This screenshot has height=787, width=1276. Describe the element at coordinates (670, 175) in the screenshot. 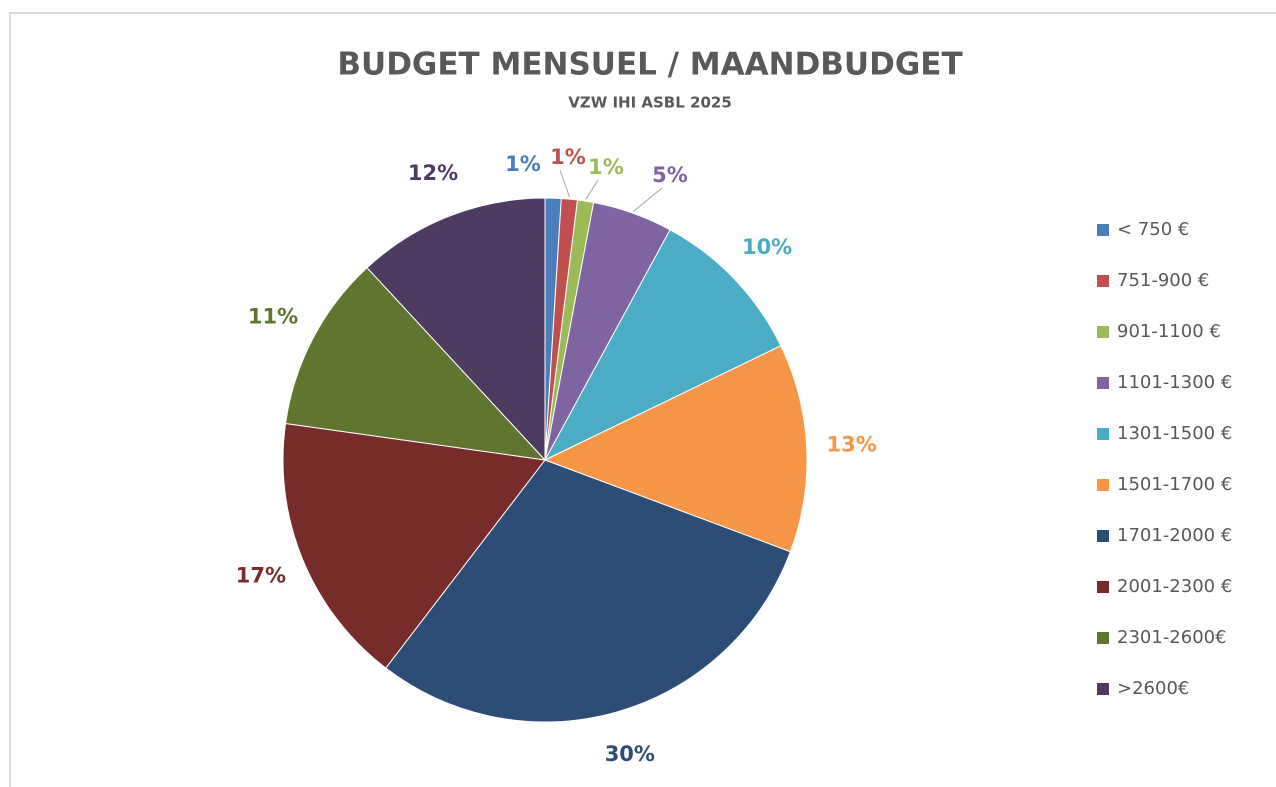

I see `data-label: 5%` at that location.